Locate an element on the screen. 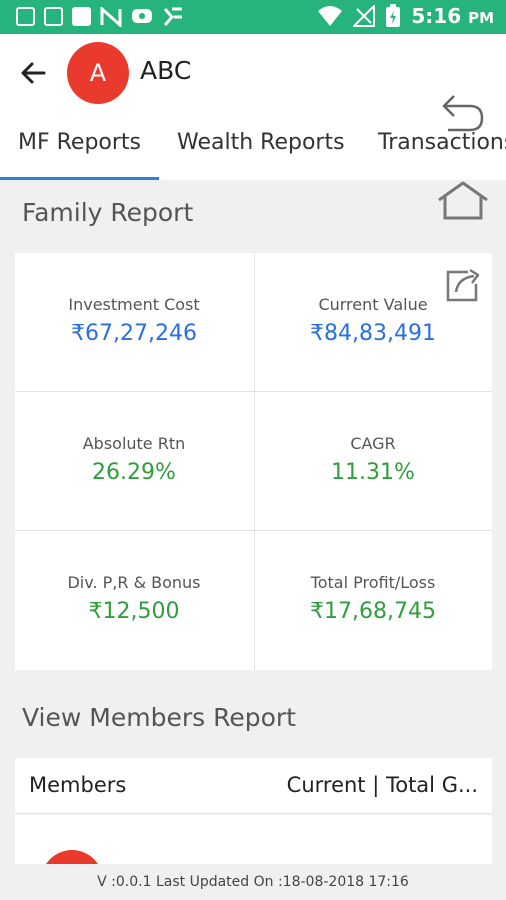 The width and height of the screenshot is (506, 900). signal-icon is located at coordinates (364, 16).